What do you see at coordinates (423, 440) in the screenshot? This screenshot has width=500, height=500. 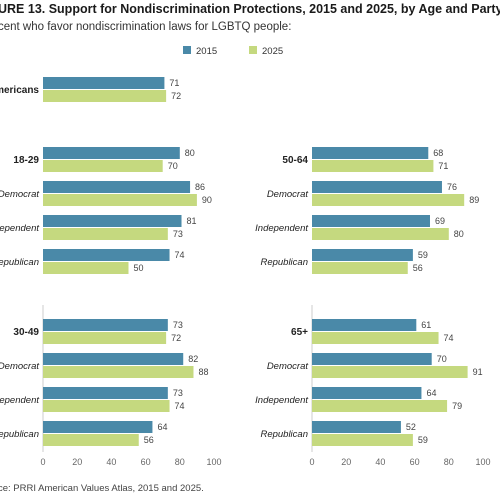 I see `data-label-2025: 59` at bounding box center [423, 440].